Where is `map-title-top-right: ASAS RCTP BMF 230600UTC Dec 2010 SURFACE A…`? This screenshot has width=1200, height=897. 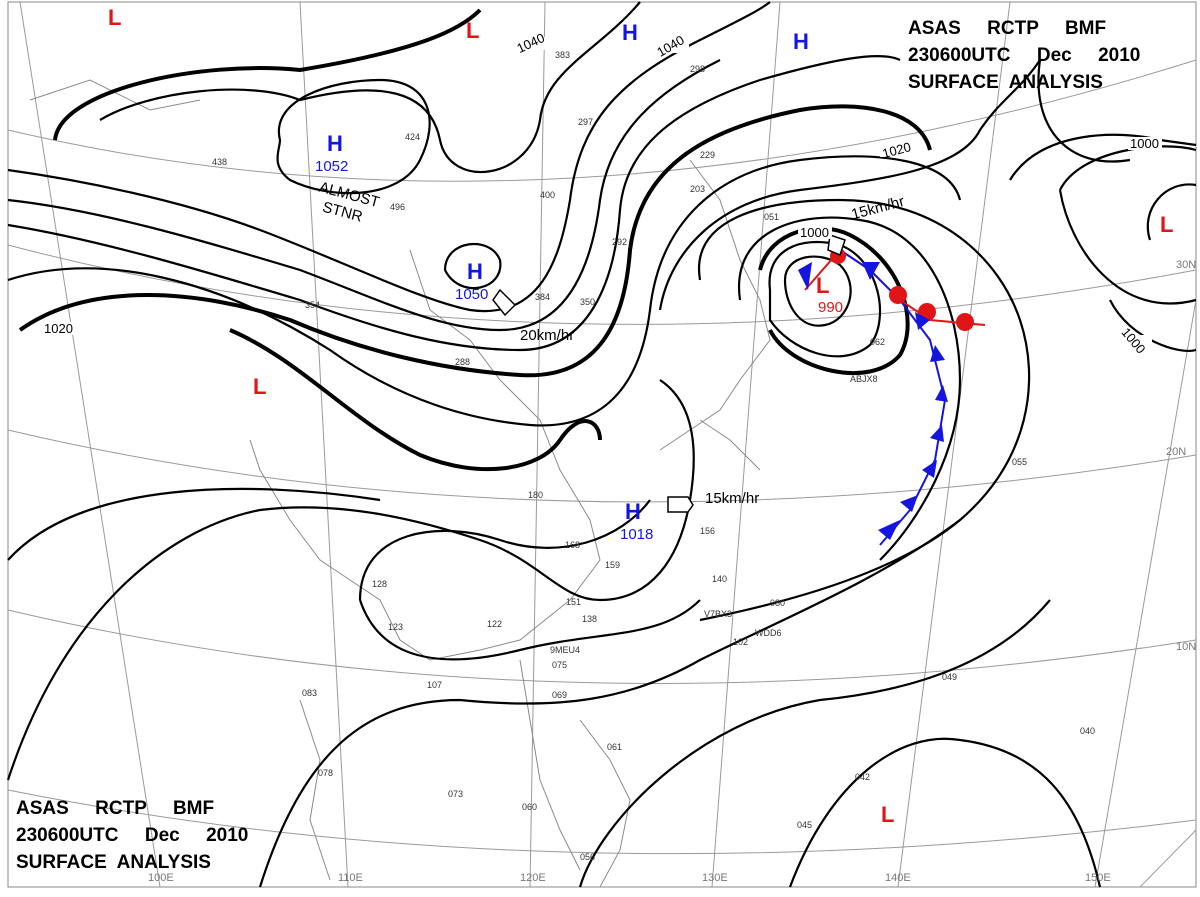
map-title-top-right: ASAS RCTP BMF 230600UTC Dec 2010 SURFACE A… is located at coordinates (1024, 55).